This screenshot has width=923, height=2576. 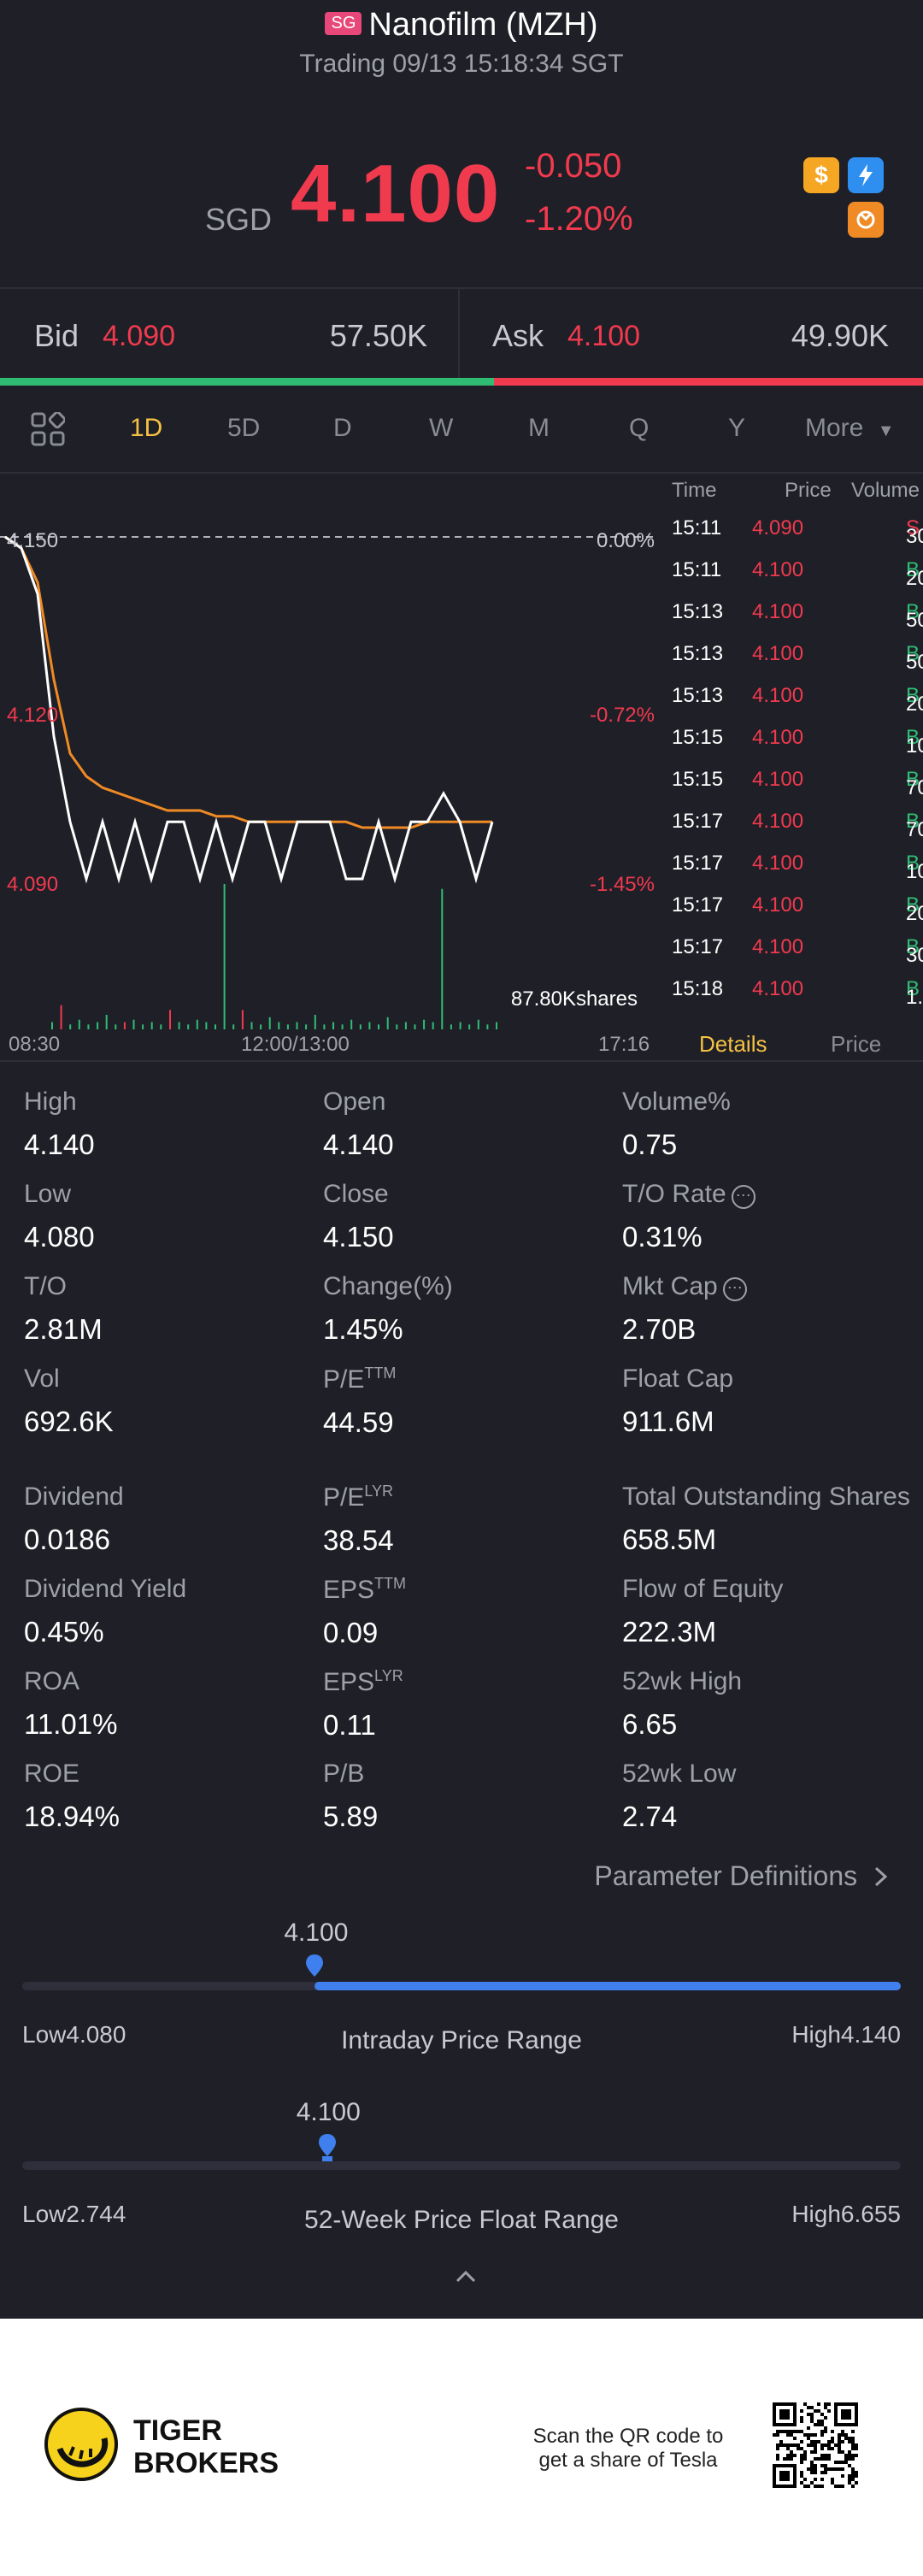 I want to click on parameter-definitions-link: Parameter Definitions, so click(x=741, y=1876).